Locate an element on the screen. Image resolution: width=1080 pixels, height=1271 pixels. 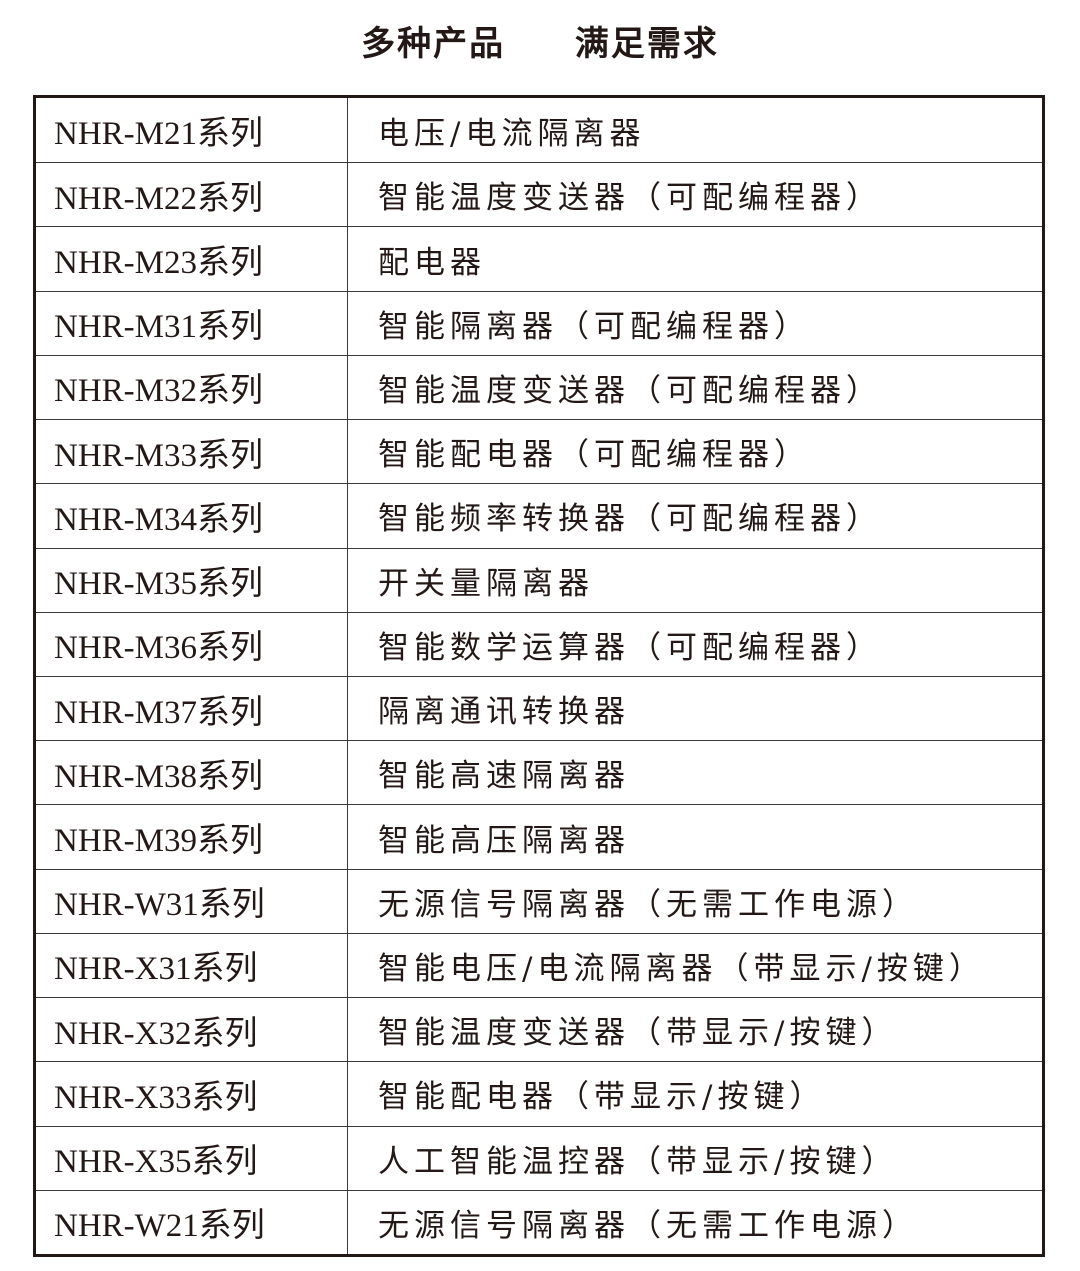
table-row: NHR-M37系列 隔离通讯转换器 is located at coordinates (539, 708).